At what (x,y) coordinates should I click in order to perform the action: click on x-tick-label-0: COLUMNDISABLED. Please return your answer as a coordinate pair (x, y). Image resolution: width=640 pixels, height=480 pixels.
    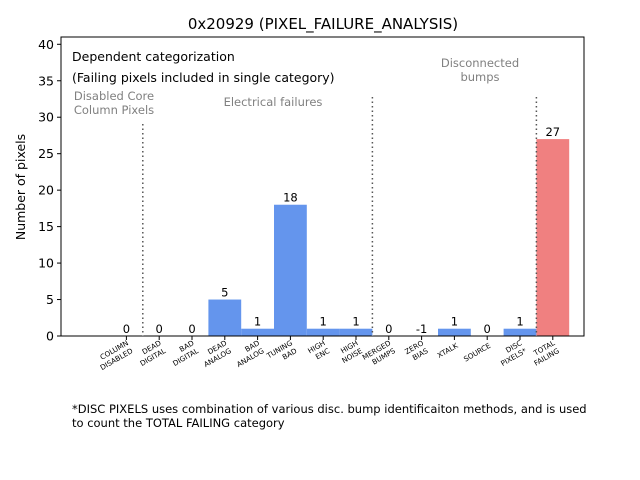
    Looking at the image, I should click on (114, 355).